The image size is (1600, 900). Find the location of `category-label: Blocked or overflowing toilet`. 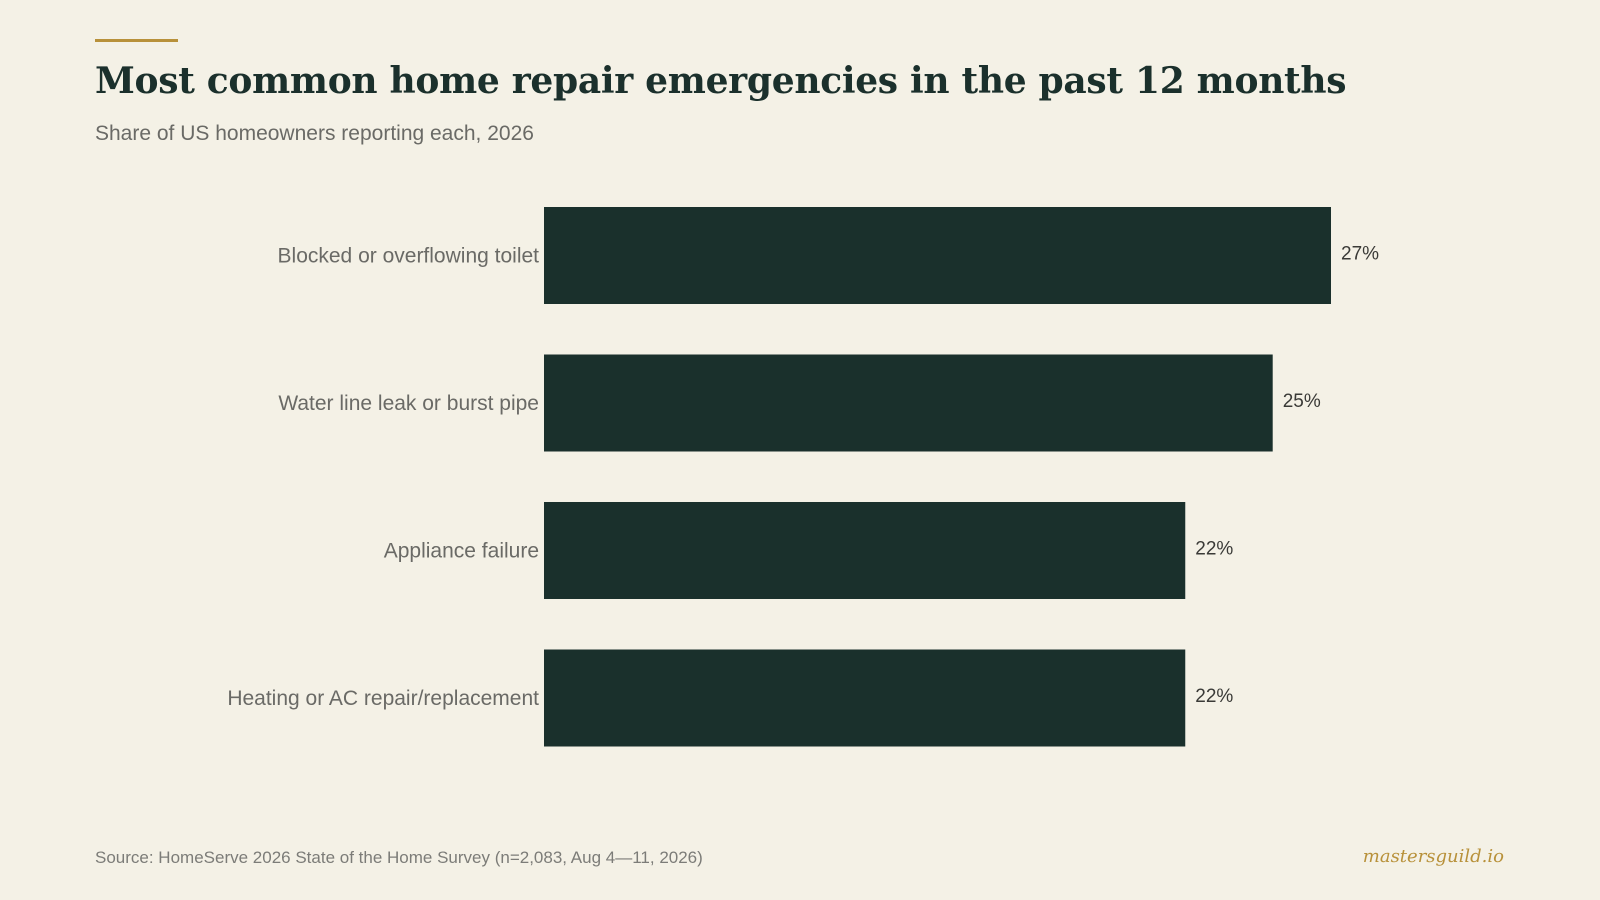

category-label: Blocked or overflowing toilet is located at coordinates (409, 256).